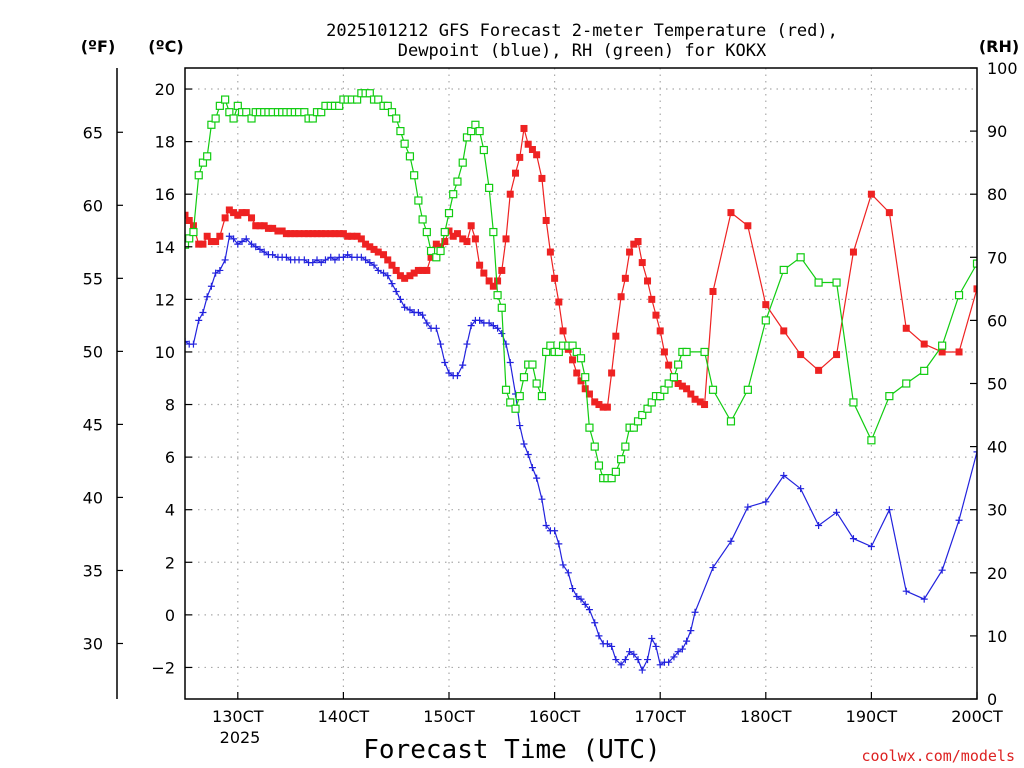 The height and width of the screenshot is (768, 1024). I want to click on source-credit: coolwx.com/models, so click(938, 756).